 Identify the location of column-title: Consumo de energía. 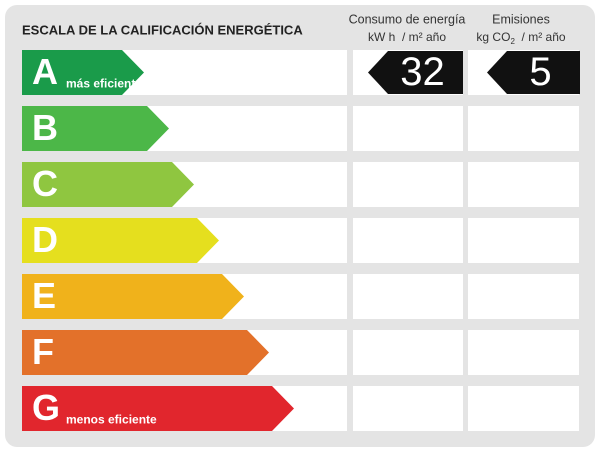
(407, 19).